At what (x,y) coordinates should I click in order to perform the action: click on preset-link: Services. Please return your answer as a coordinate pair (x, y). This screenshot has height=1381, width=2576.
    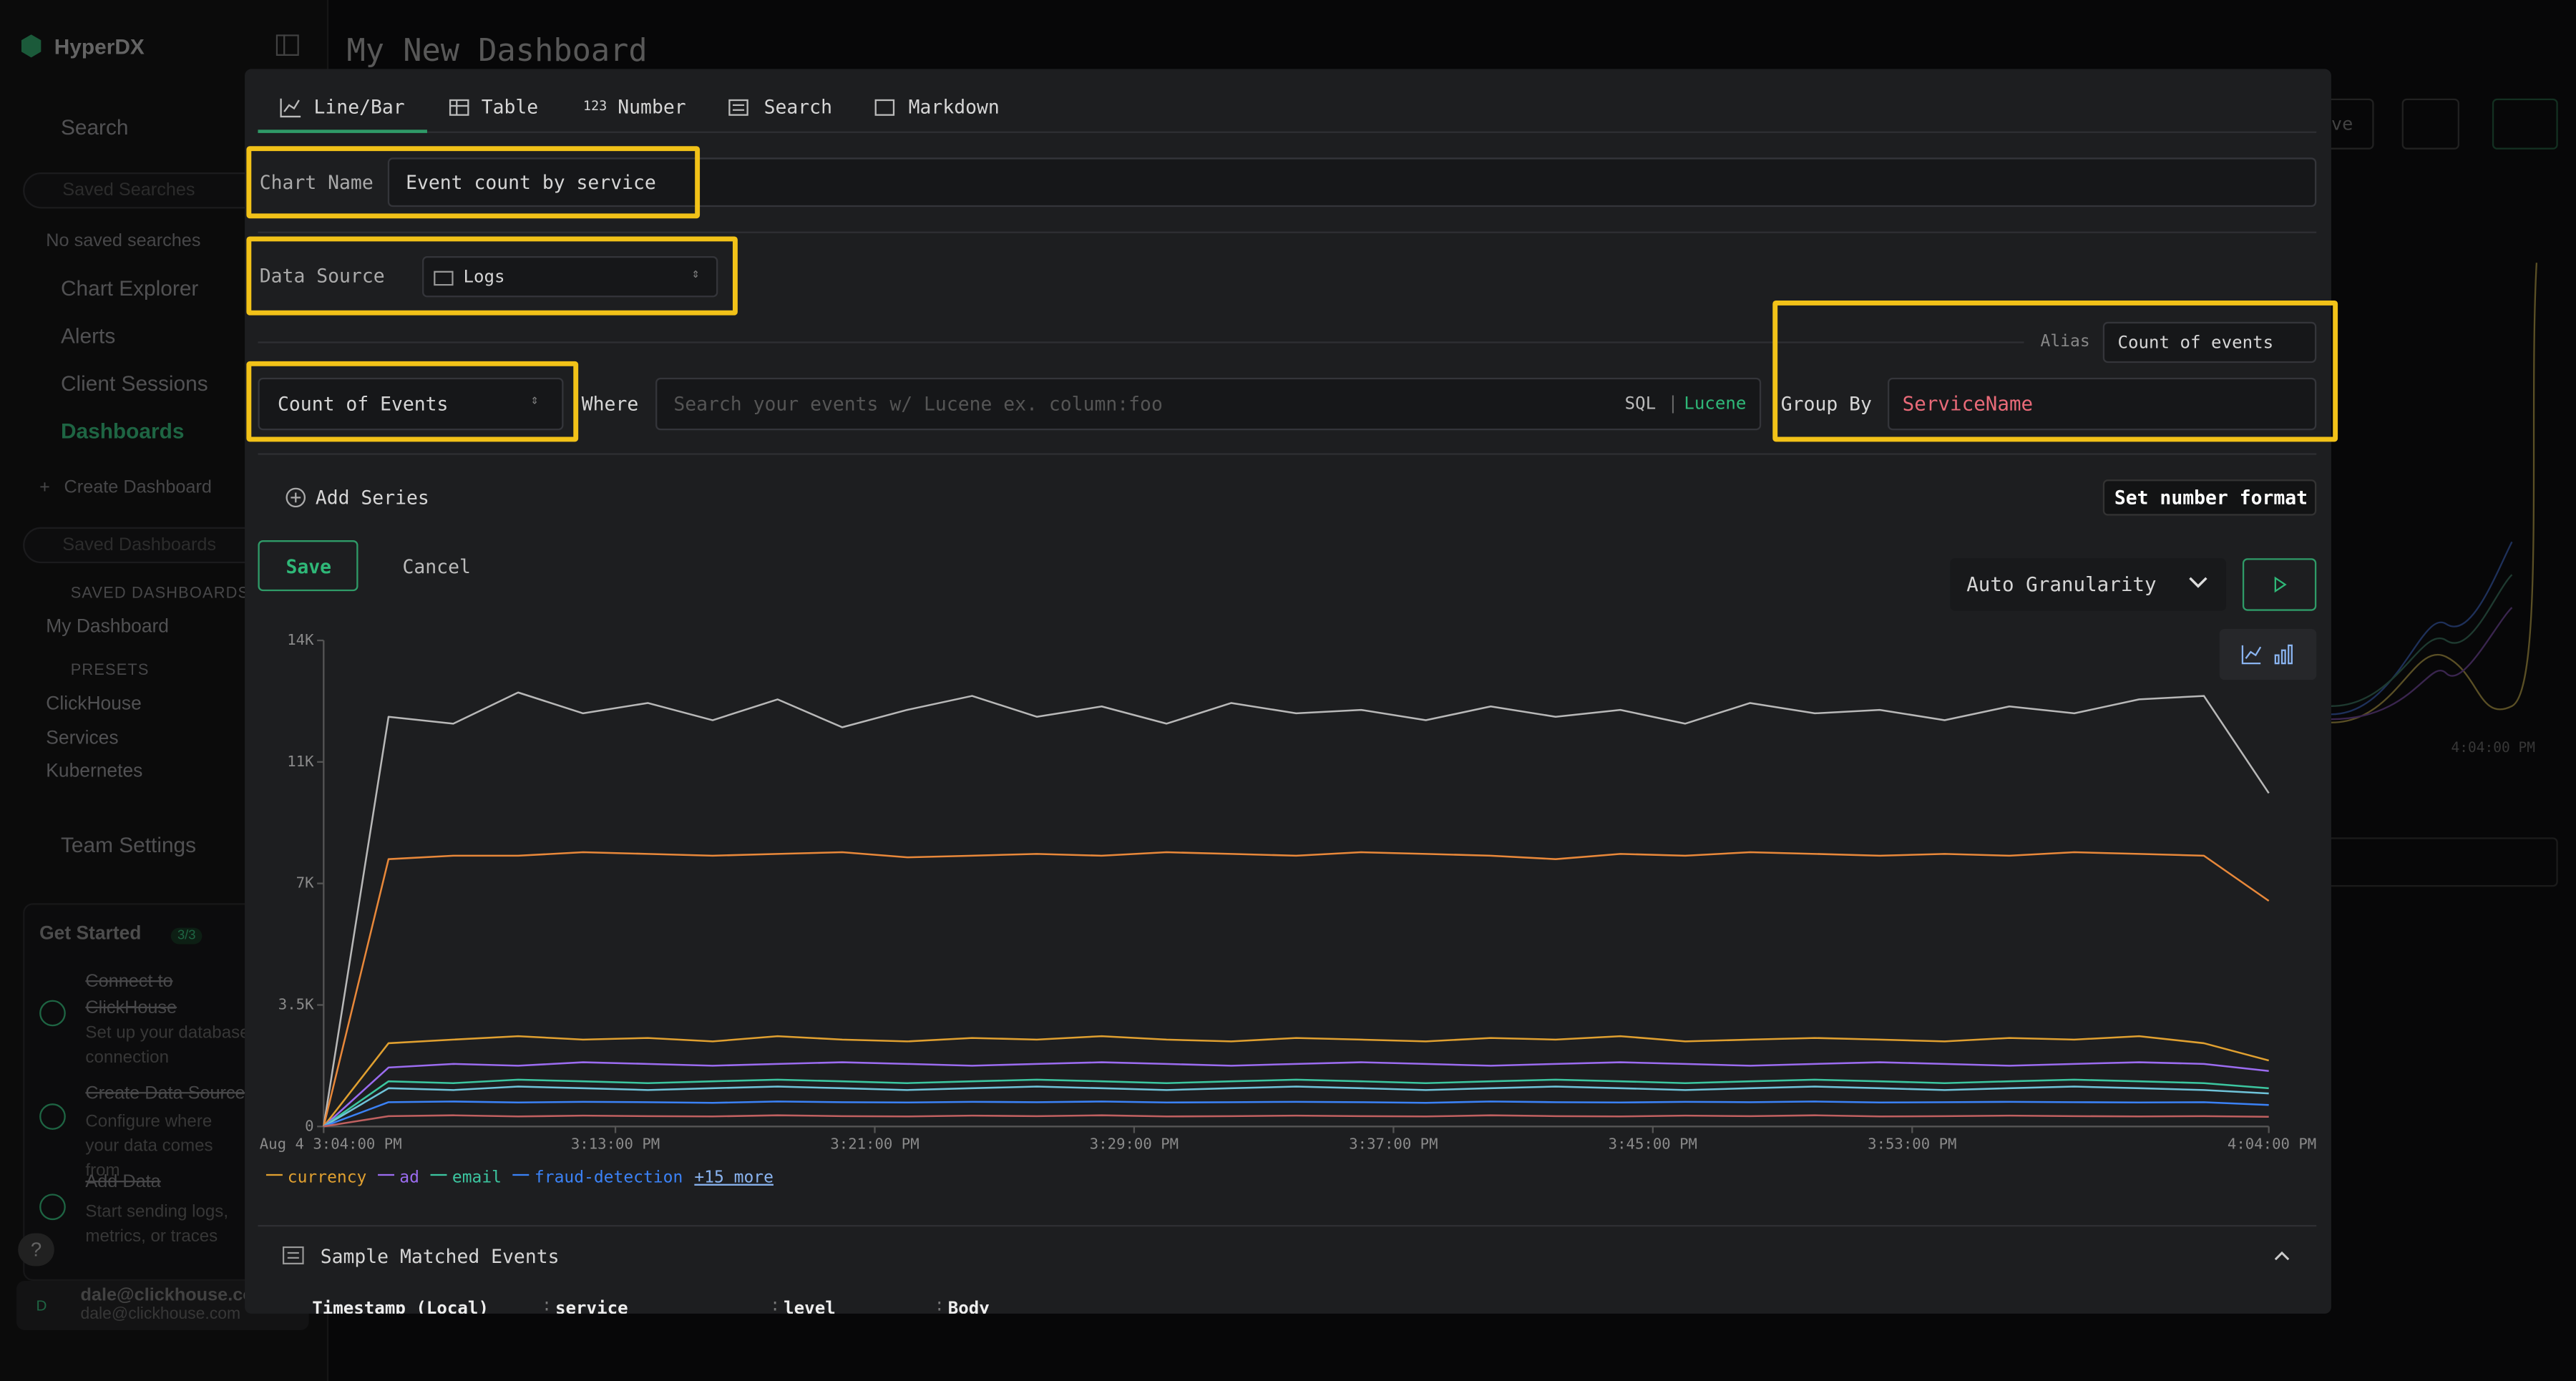
    Looking at the image, I should click on (82, 738).